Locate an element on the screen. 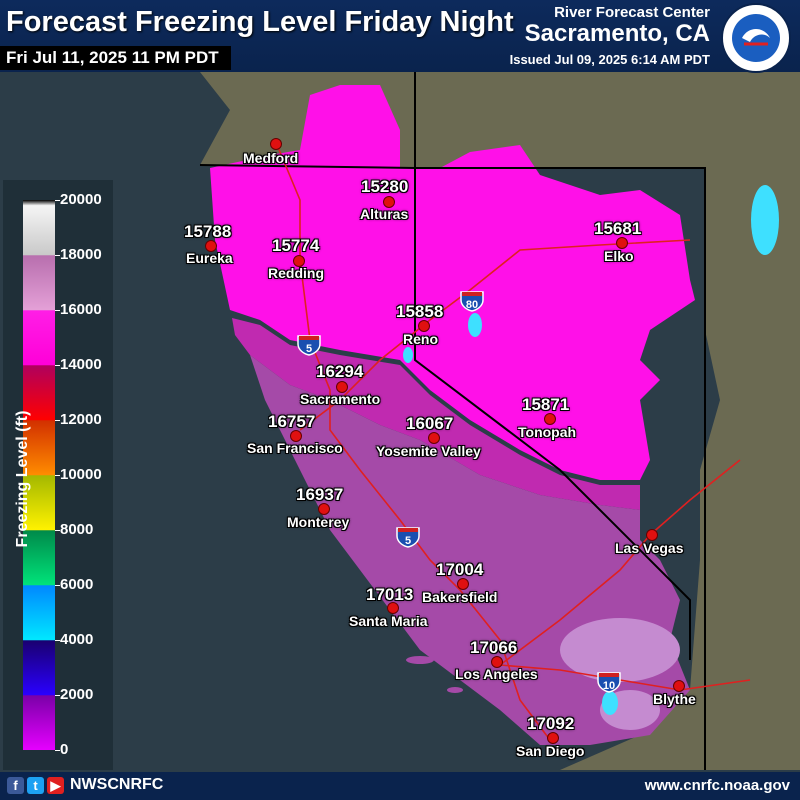  legend-tick: 18000 is located at coordinates (81, 254).